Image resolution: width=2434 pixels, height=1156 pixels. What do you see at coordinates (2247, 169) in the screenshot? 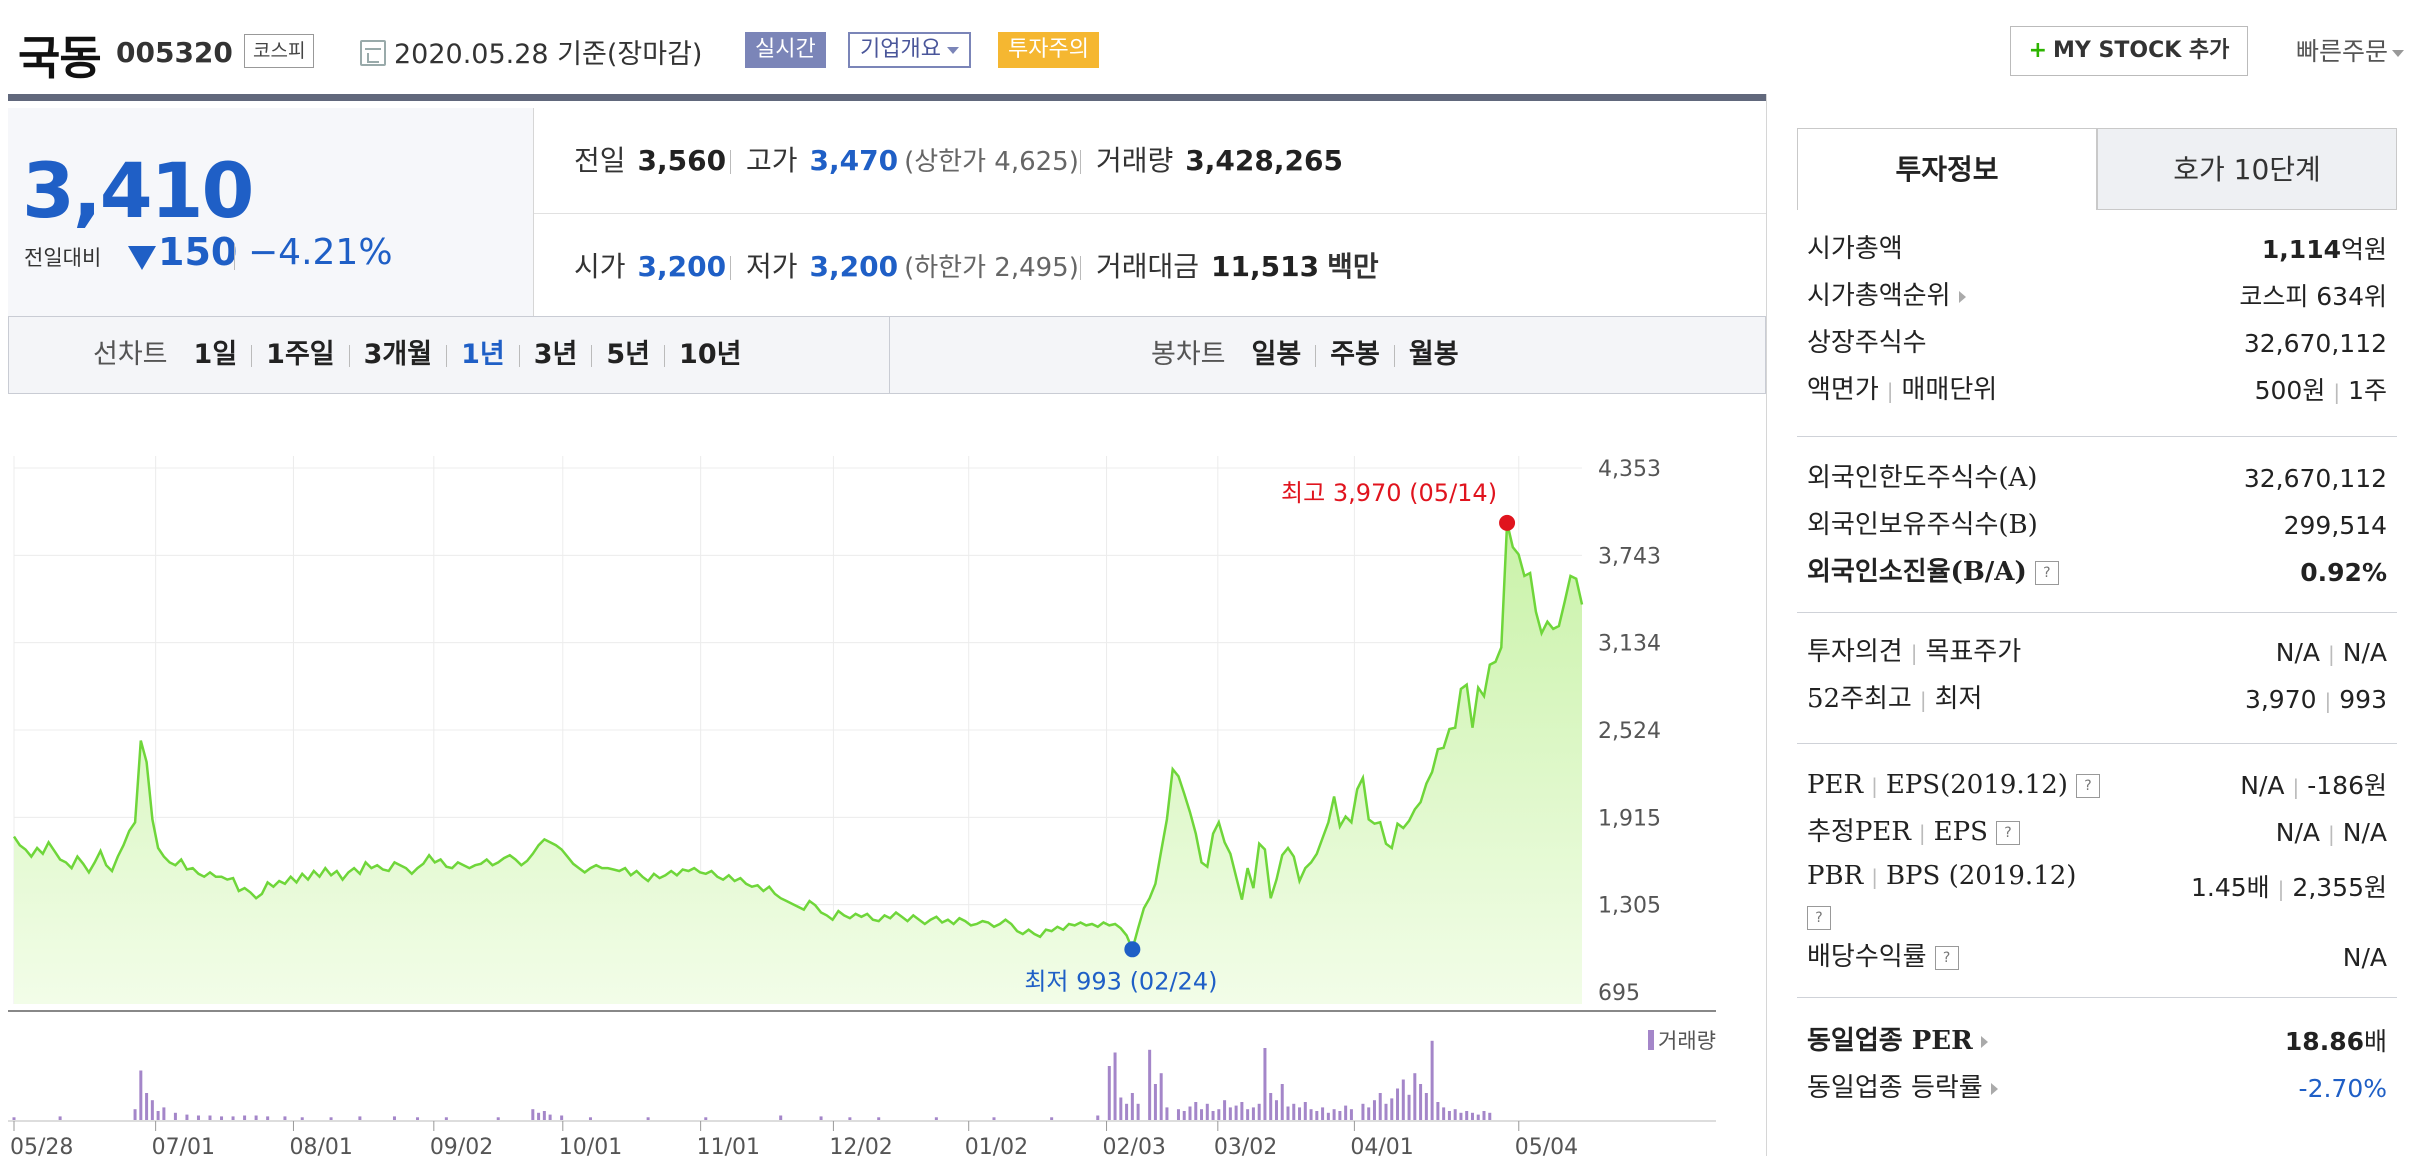
I see `tab-order-book: 호가 10단계` at bounding box center [2247, 169].